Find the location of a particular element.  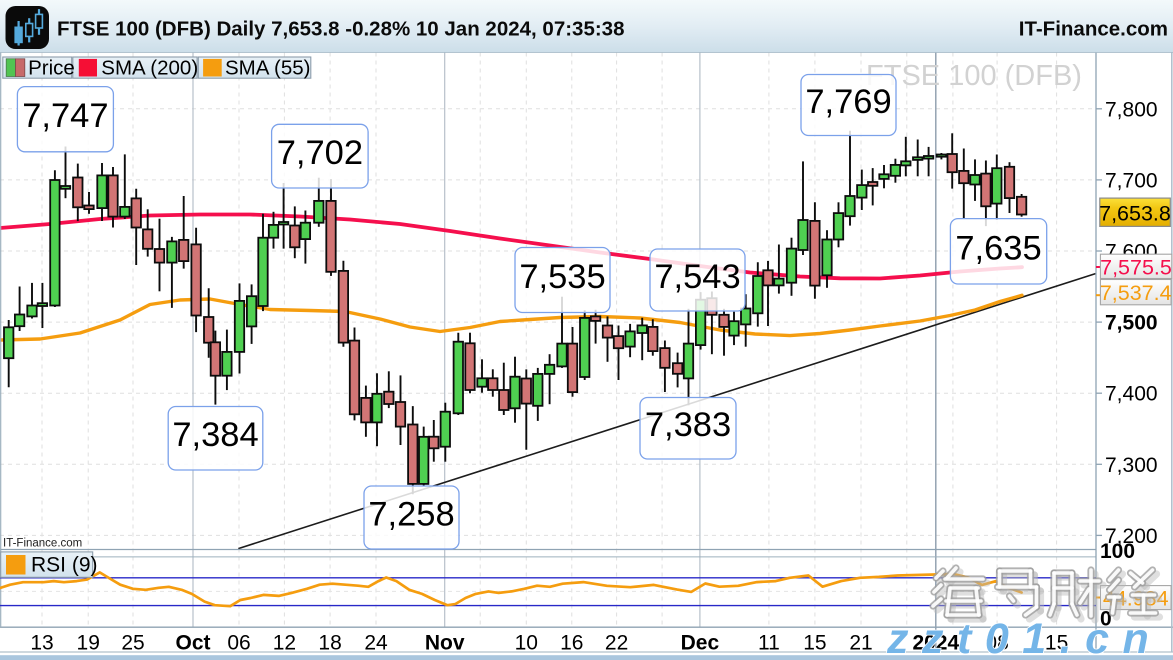

svg-text: Nov is located at coordinates (445, 643).